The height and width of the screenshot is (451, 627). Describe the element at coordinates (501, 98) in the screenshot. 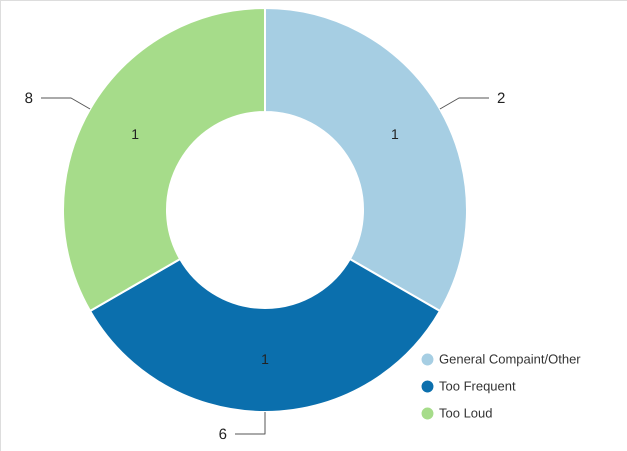

I see `text: 2` at that location.